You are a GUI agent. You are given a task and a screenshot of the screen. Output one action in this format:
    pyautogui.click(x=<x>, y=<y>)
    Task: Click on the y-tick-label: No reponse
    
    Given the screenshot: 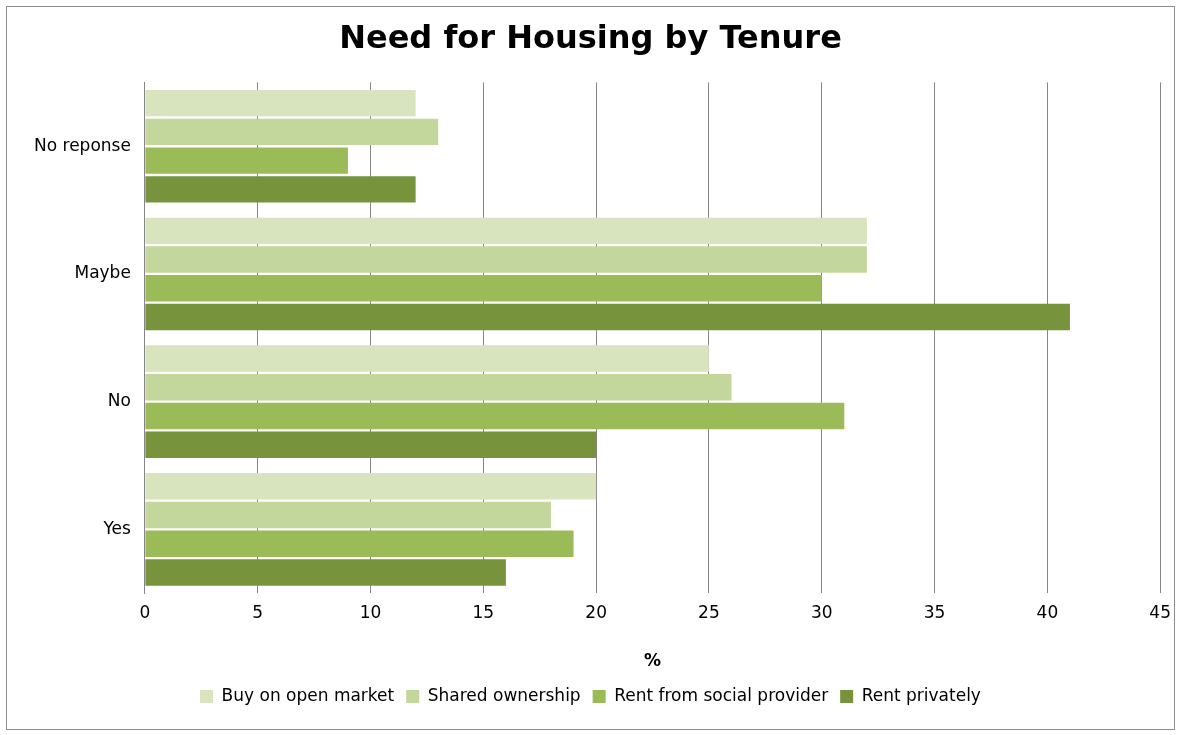 What is the action you would take?
    pyautogui.click(x=82, y=144)
    